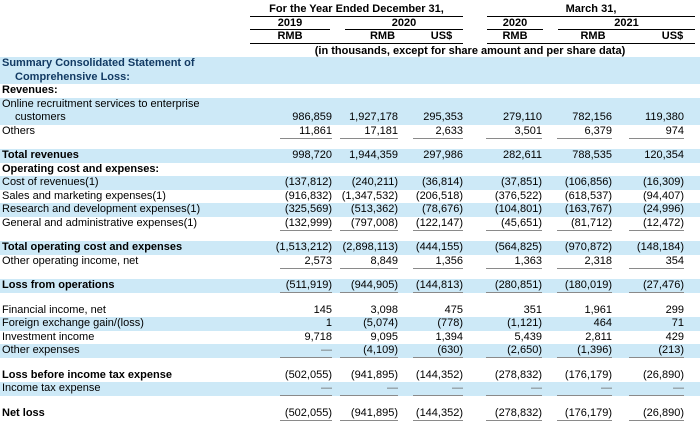  I want to click on cell: (1,347,532), so click(365, 197).